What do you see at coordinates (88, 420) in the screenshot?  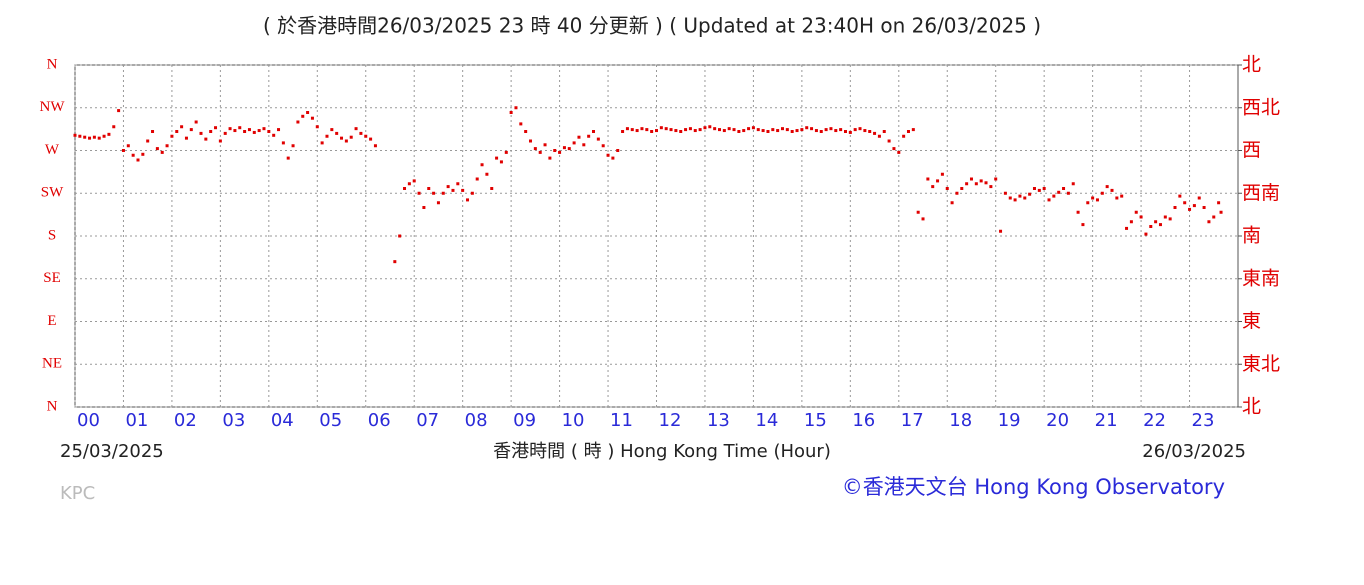 I see `x-tick-label: 00` at bounding box center [88, 420].